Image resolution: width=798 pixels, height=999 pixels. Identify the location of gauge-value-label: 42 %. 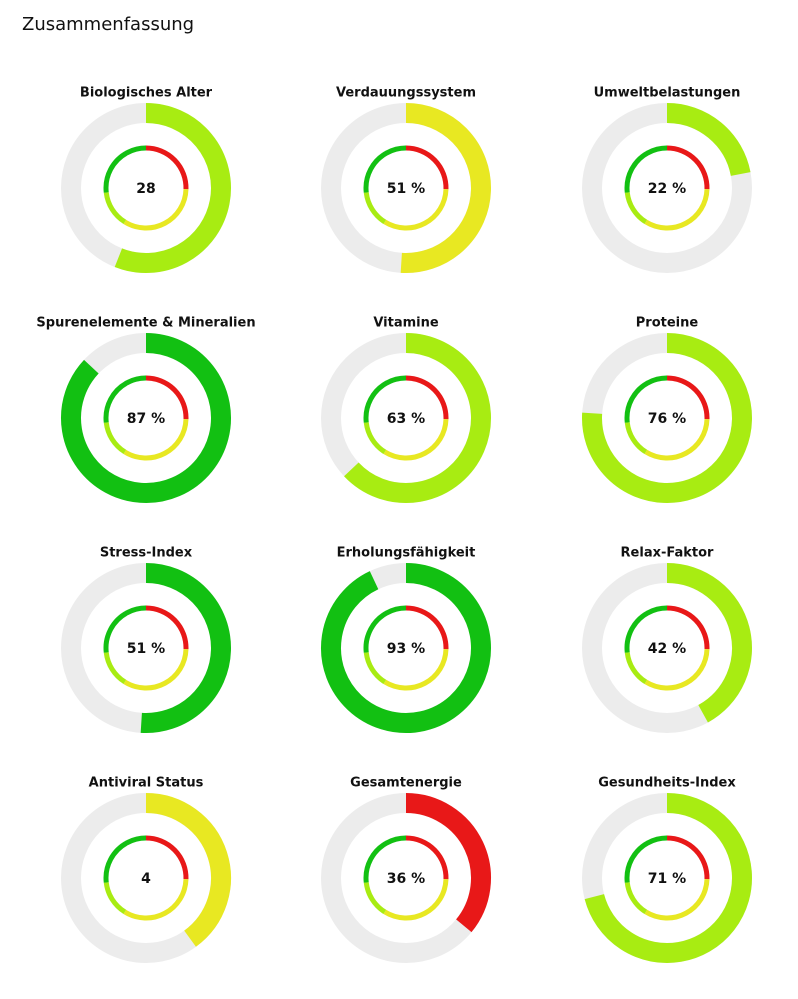
(667, 649).